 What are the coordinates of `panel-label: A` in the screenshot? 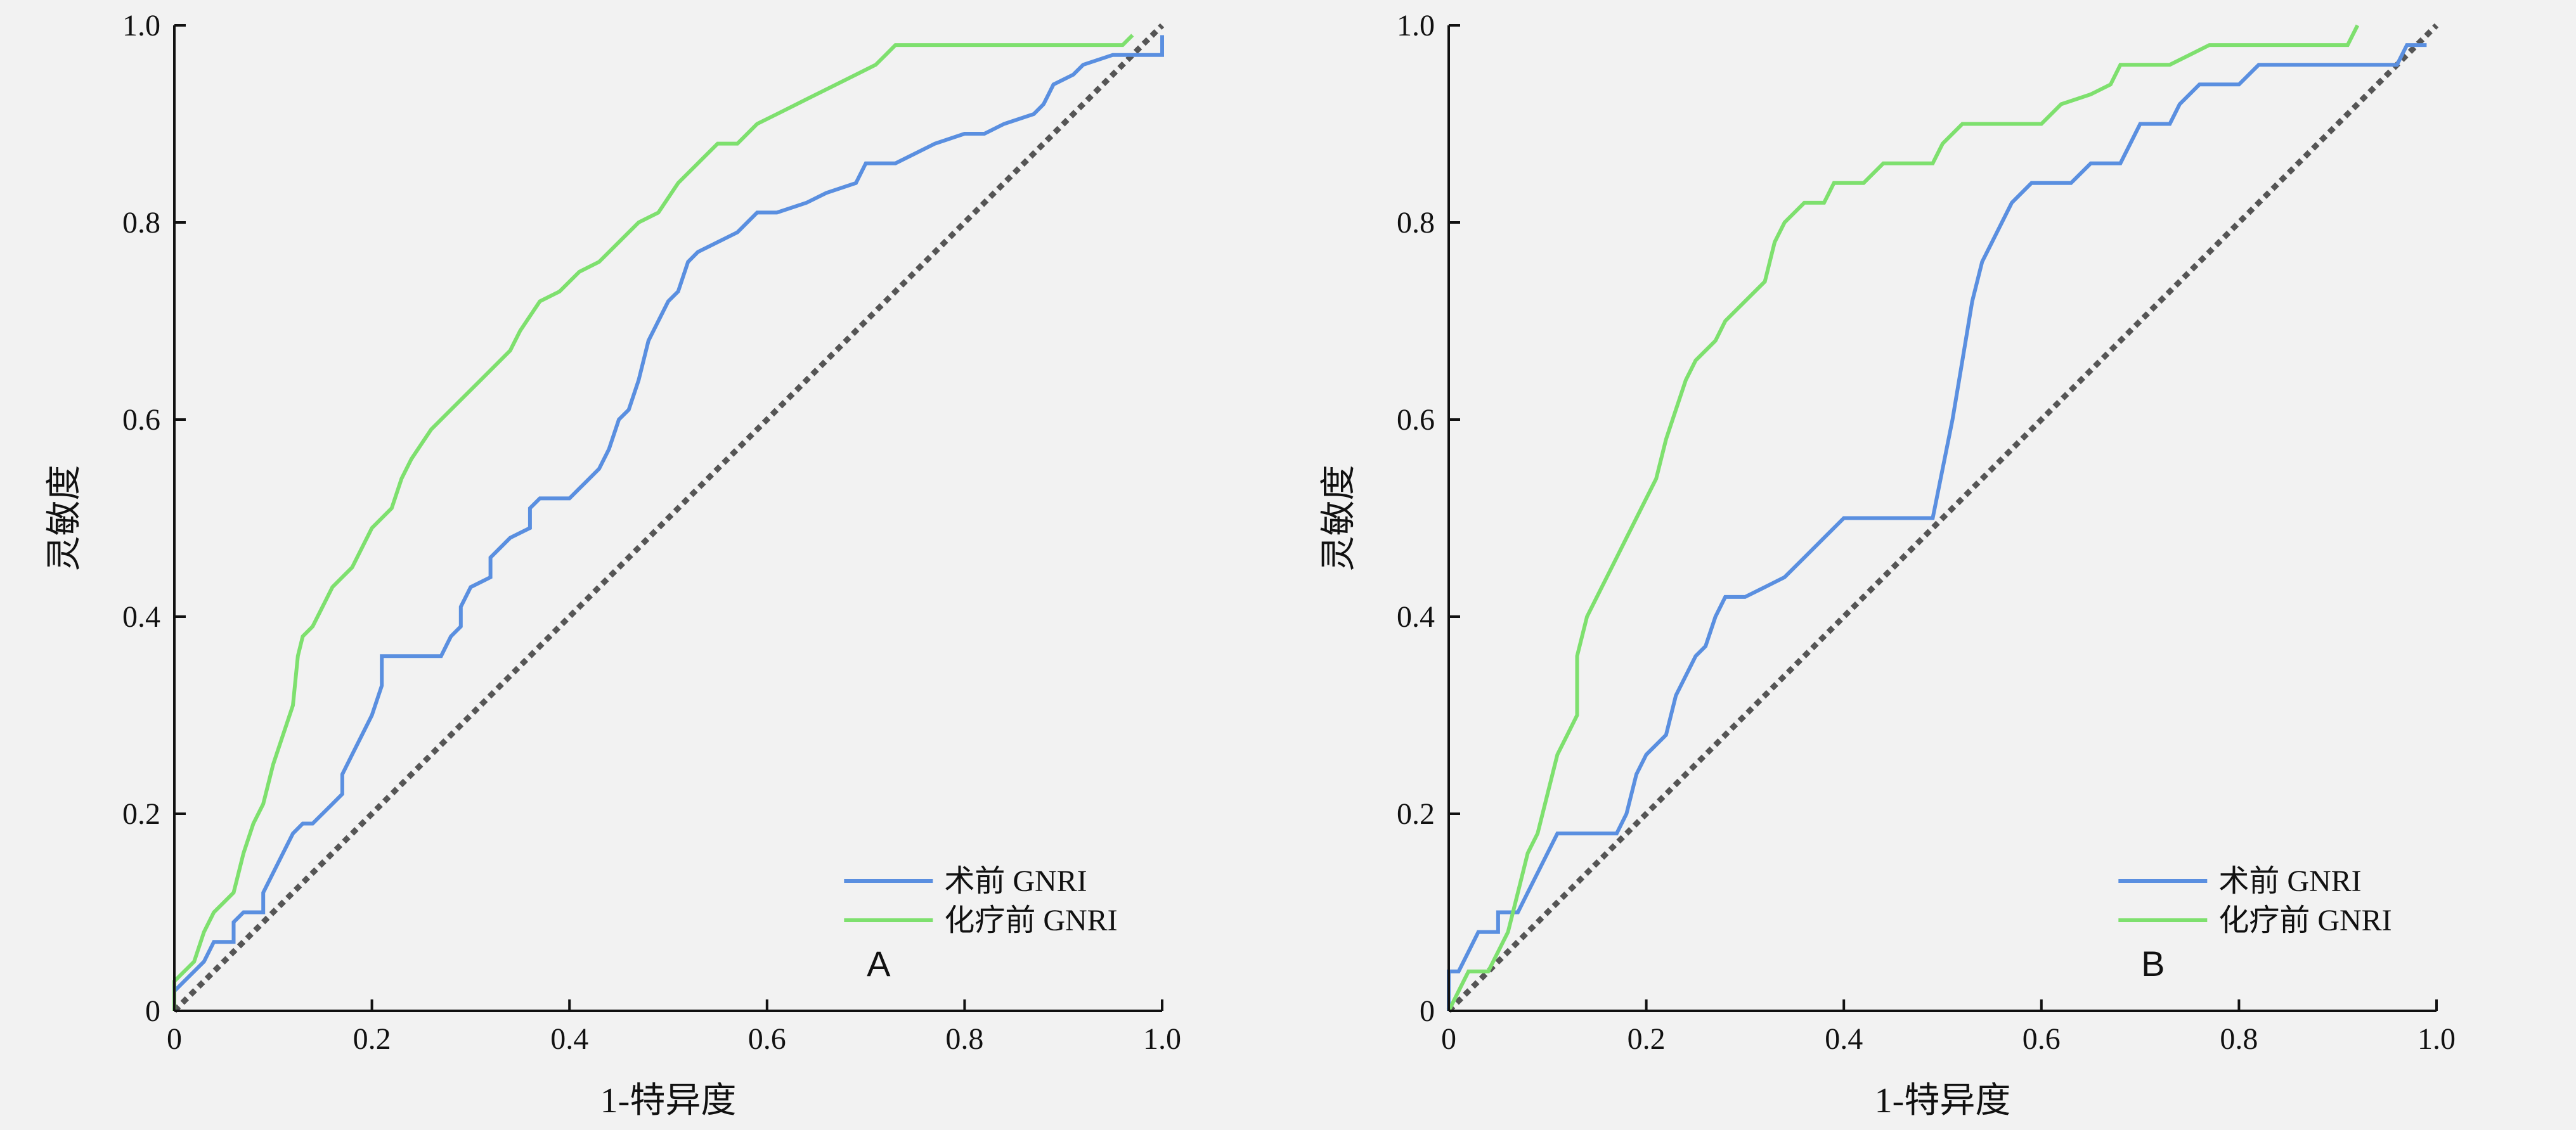 It's located at (879, 964).